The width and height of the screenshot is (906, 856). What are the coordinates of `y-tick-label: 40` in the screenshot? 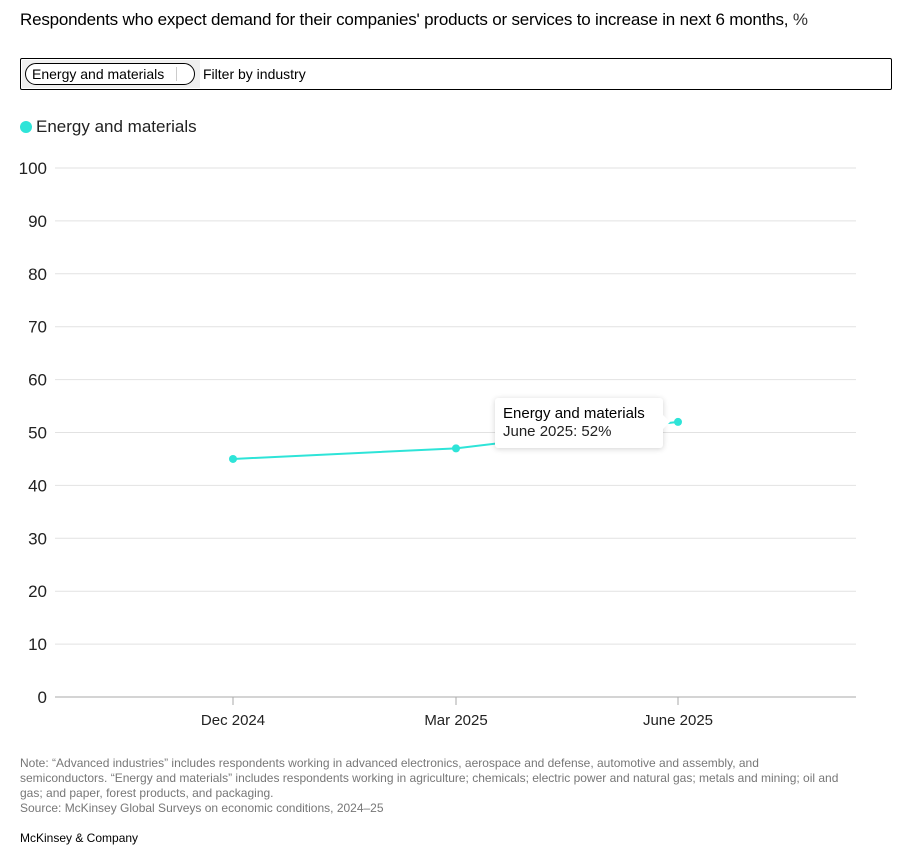 It's located at (37, 485).